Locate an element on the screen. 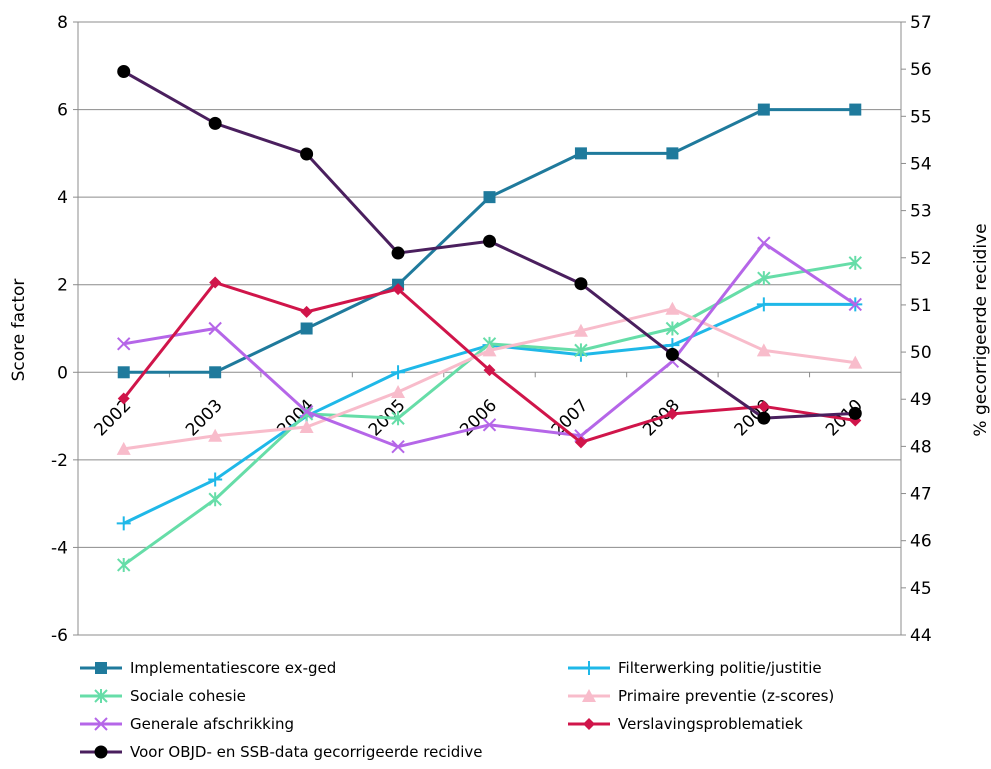  legend-item: Verslavingsproblematiek is located at coordinates (685, 724).